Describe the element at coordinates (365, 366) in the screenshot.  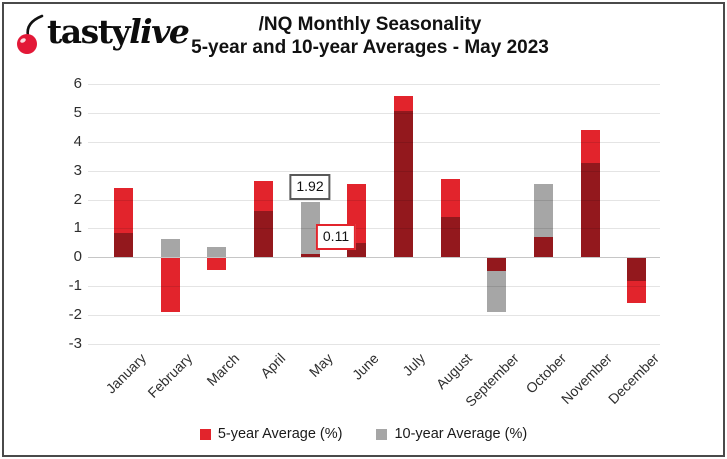
I see `x-axis-label-june: June` at that location.